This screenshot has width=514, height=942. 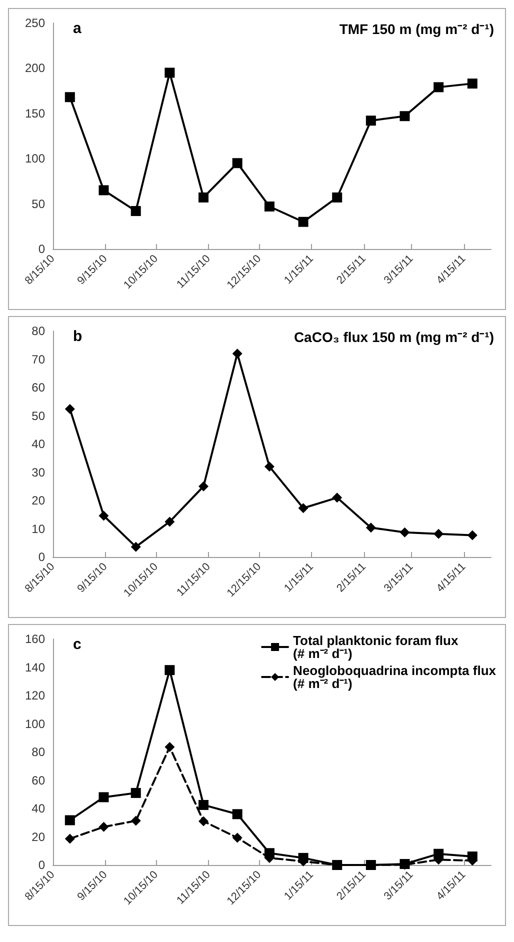 What do you see at coordinates (35, 667) in the screenshot?
I see `y-tick-label: 140` at bounding box center [35, 667].